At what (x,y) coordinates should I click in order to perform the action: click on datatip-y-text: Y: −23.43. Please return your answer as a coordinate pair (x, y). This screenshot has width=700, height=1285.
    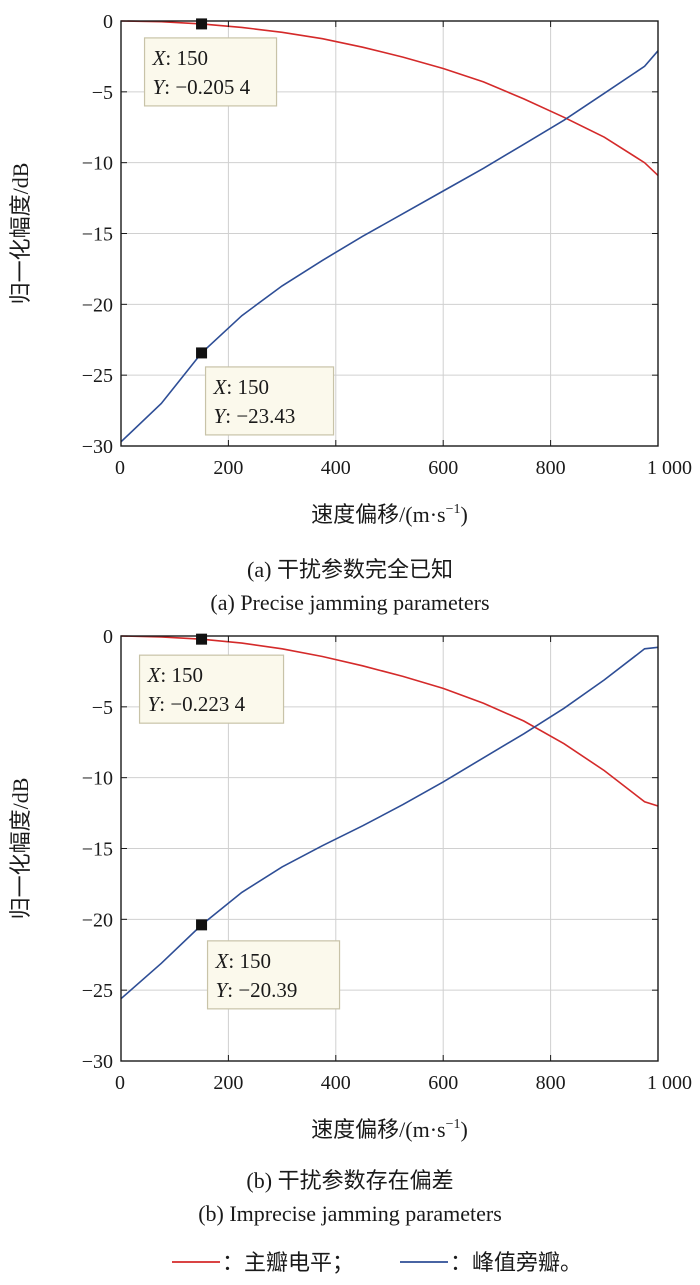
    Looking at the image, I should click on (255, 416).